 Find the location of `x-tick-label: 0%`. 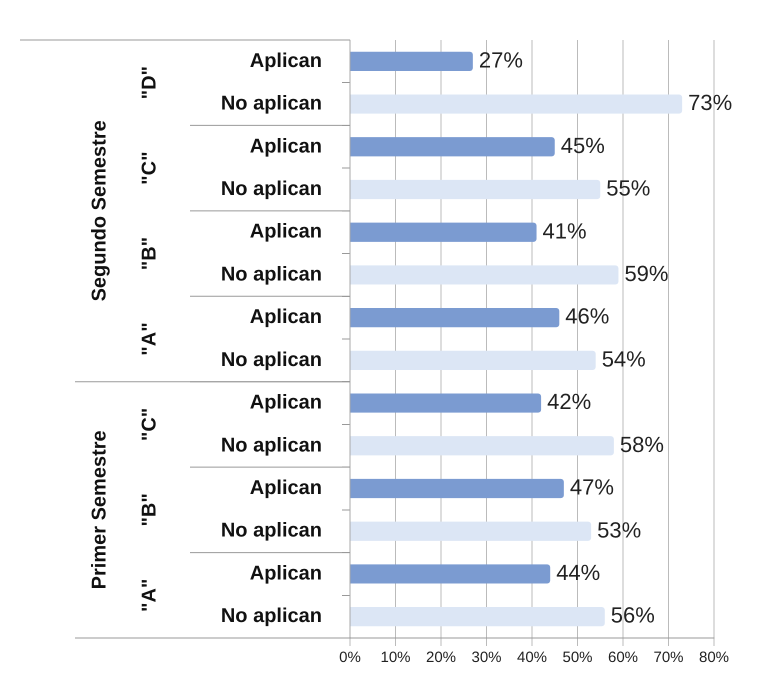

x-tick-label: 0% is located at coordinates (350, 657).